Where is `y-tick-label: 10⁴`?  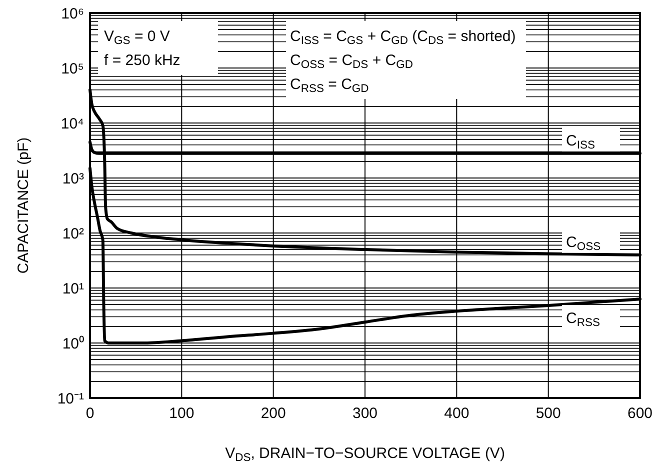 y-tick-label: 10⁴ is located at coordinates (72, 123).